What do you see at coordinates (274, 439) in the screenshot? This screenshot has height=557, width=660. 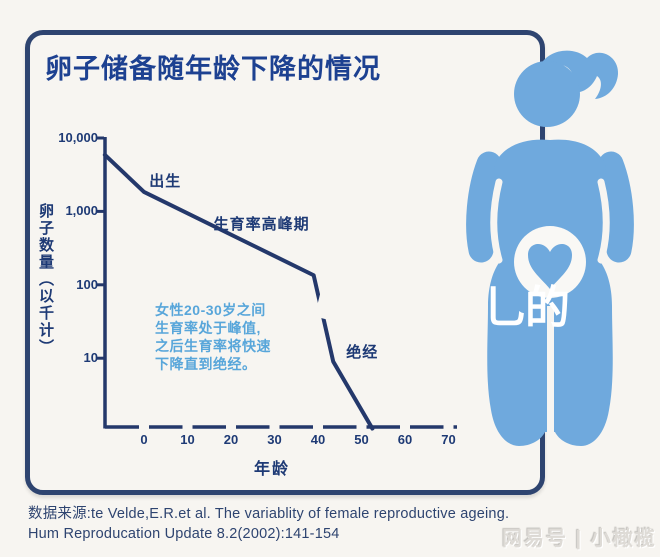 I see `x-tick-label: 30` at bounding box center [274, 439].